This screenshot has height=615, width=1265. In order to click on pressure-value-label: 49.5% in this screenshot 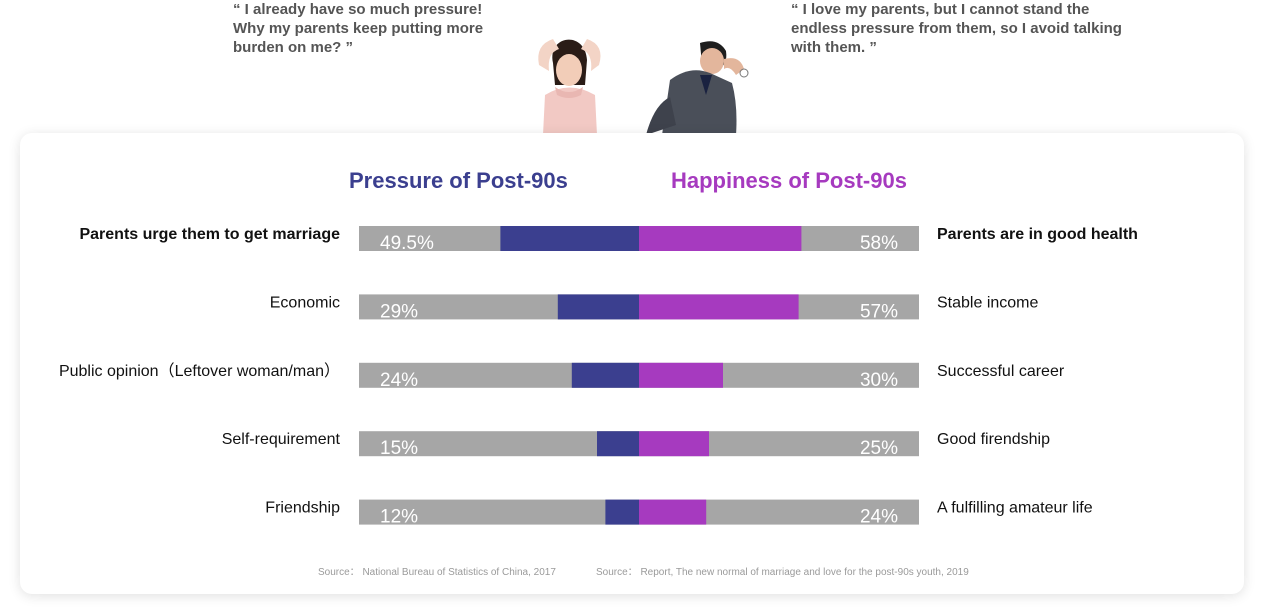, I will do `click(407, 243)`.